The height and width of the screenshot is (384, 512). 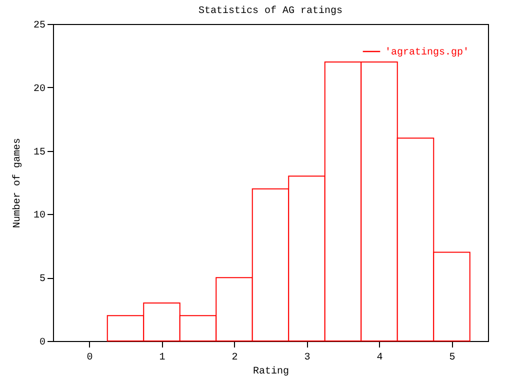 What do you see at coordinates (39, 89) in the screenshot?
I see `y-tick-label: 20` at bounding box center [39, 89].